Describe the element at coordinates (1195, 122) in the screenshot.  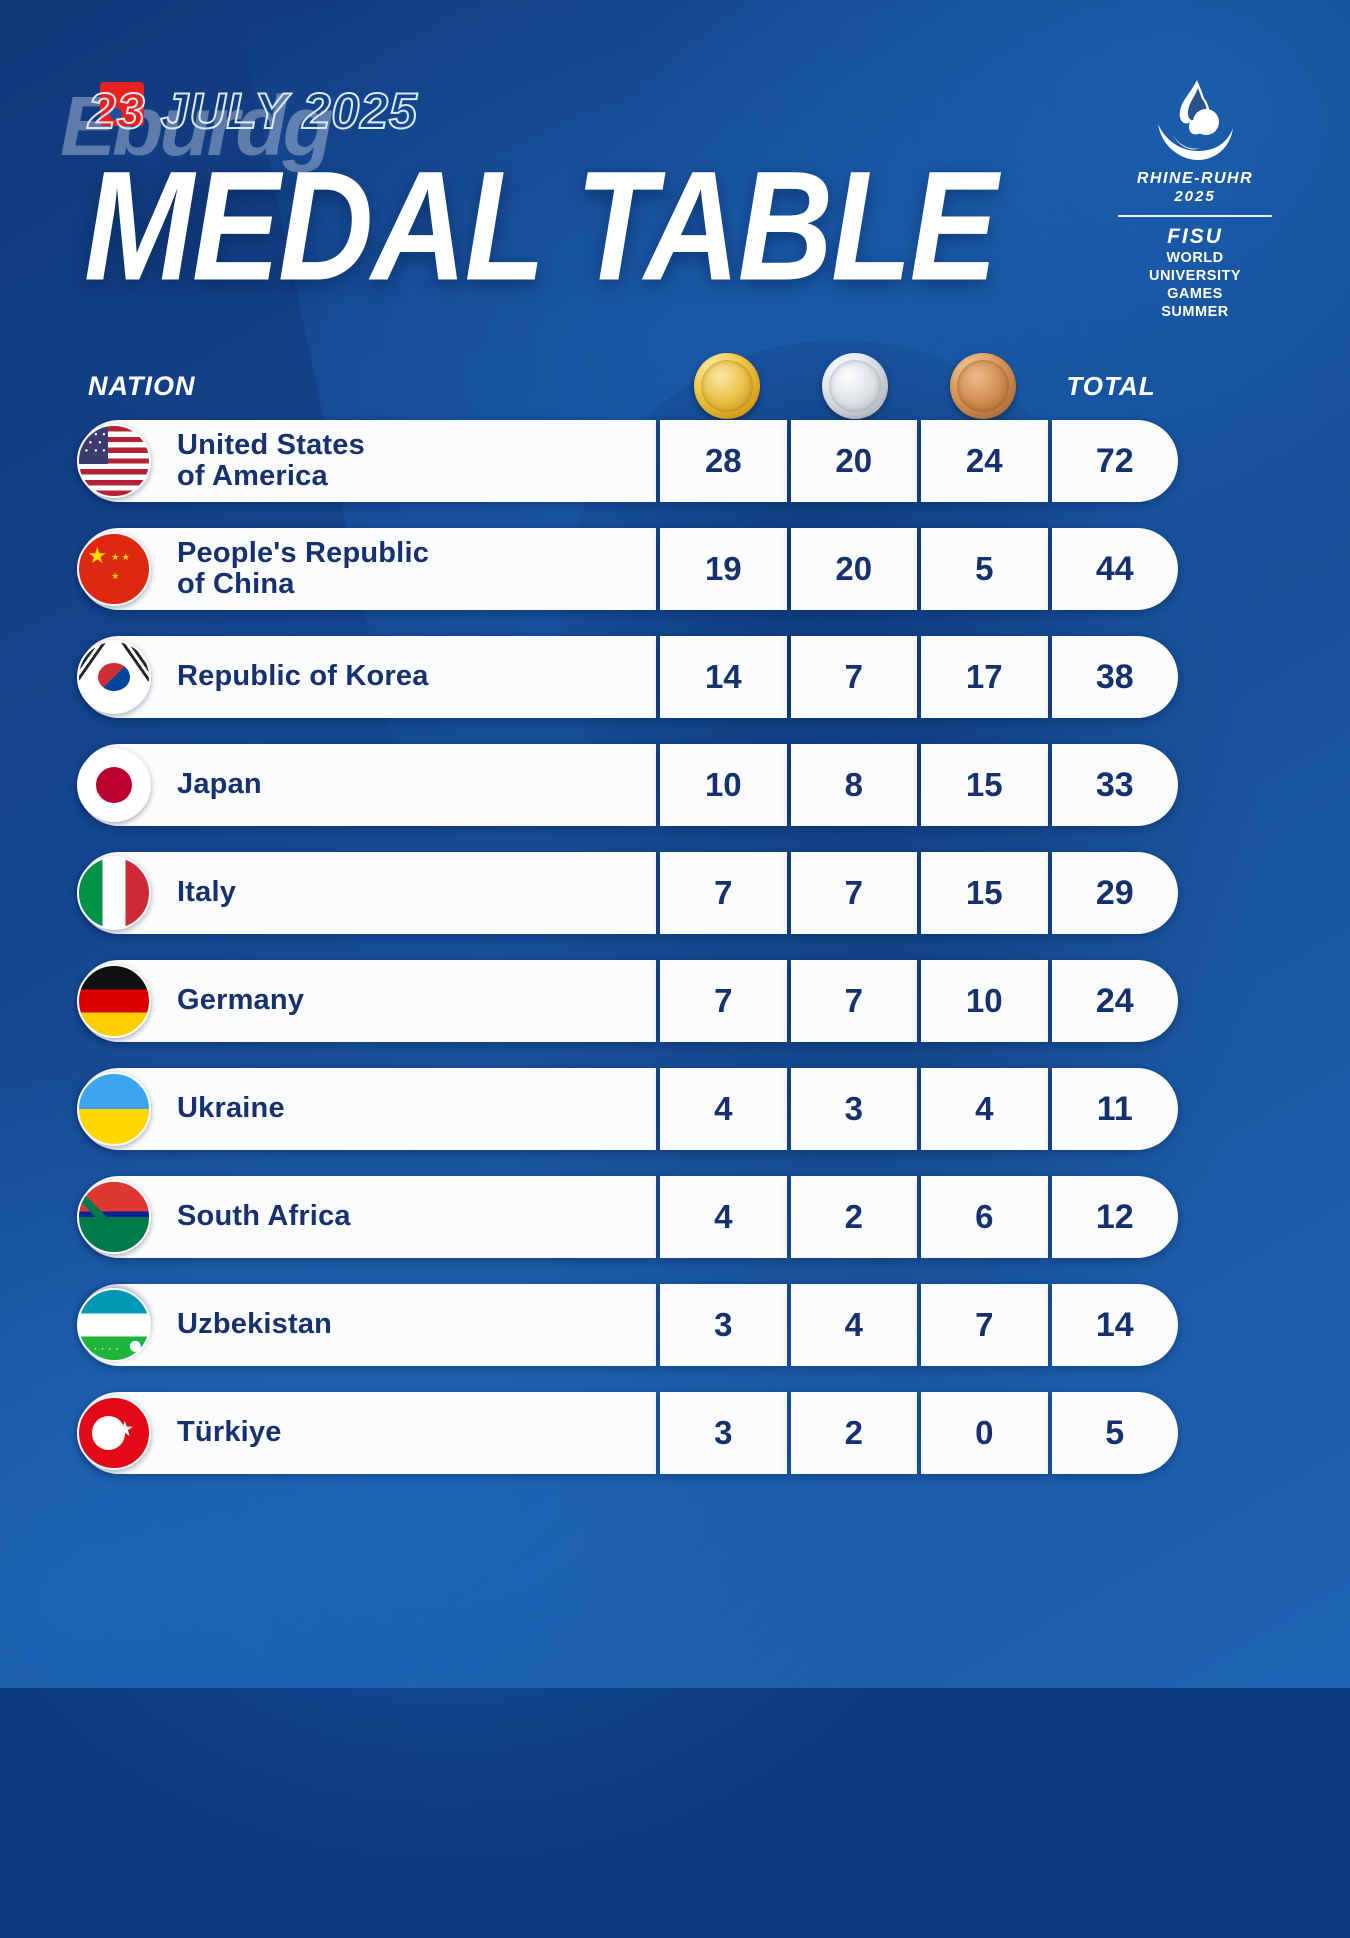
I see `fisu-flame-icon` at that location.